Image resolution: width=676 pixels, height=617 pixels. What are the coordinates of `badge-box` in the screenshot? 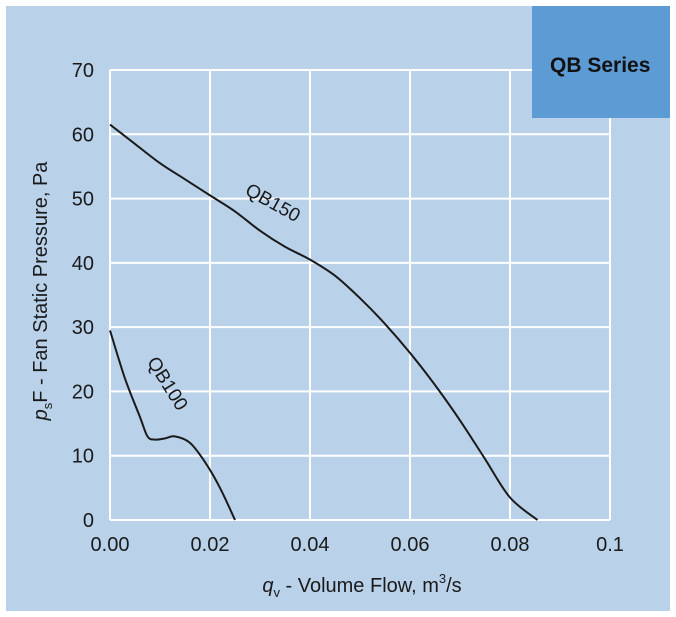 It's located at (601, 62).